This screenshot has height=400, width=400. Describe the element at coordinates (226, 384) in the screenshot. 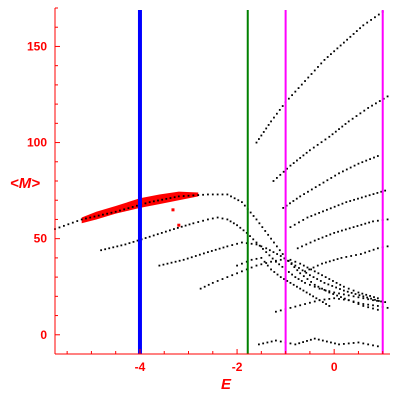

I see `x-axis-label: E` at that location.